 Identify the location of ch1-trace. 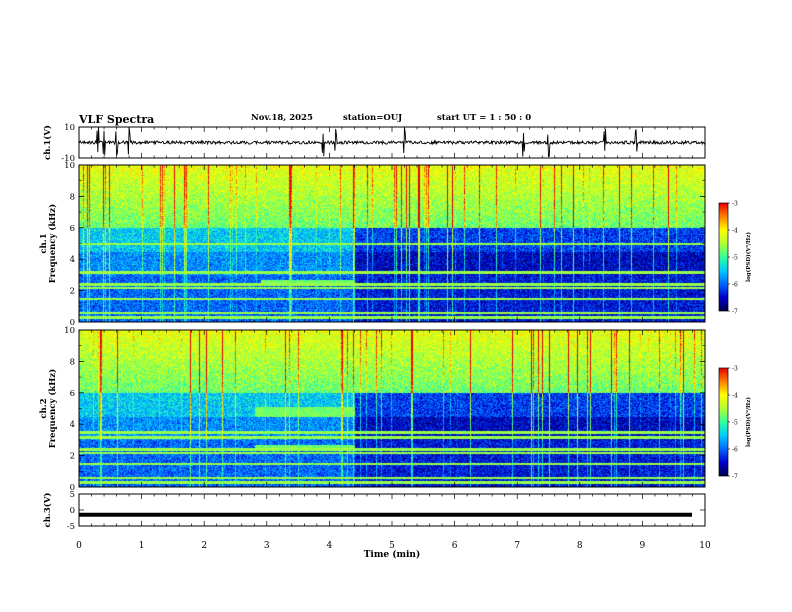
(392, 142).